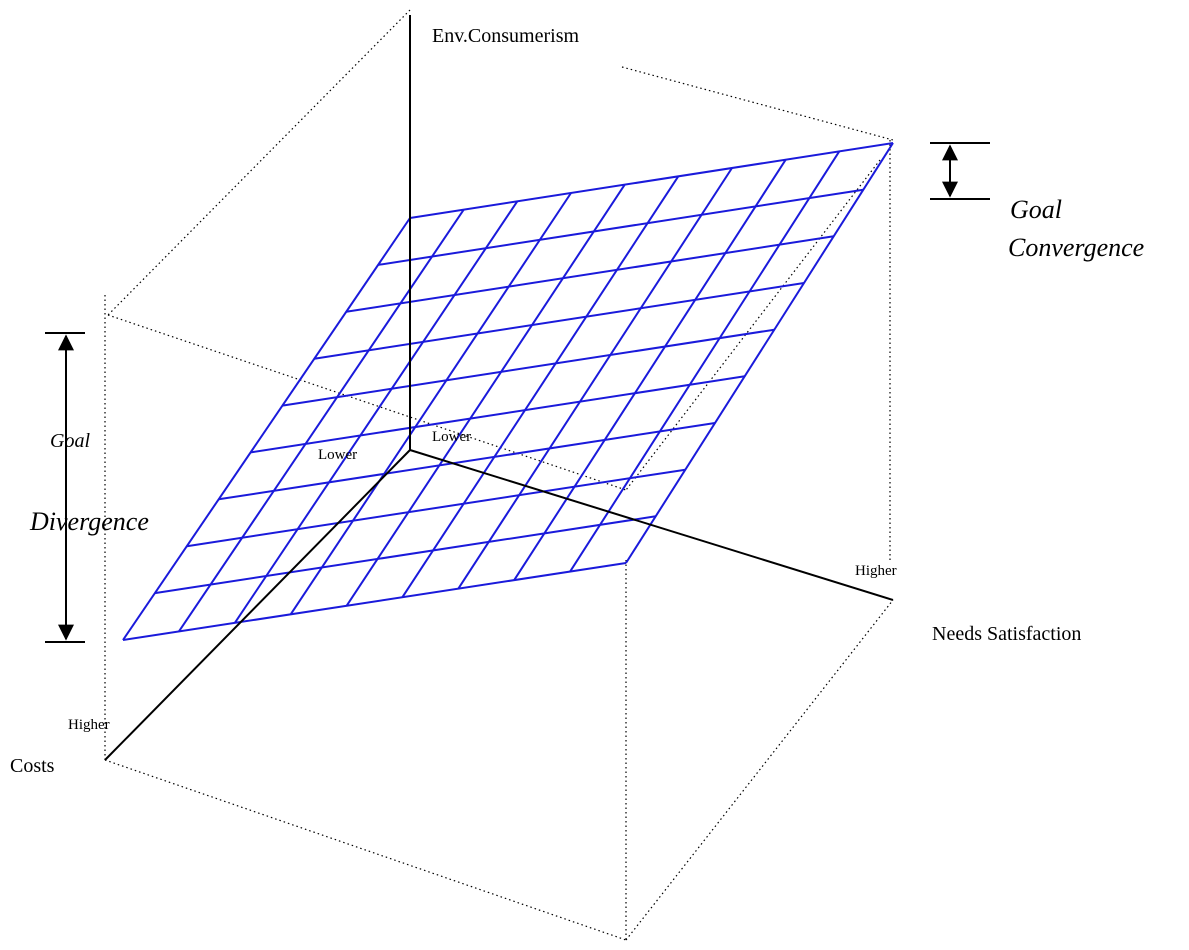  Describe the element at coordinates (89, 521) in the screenshot. I see `goal-divergence-label-line2: Divergence` at that location.